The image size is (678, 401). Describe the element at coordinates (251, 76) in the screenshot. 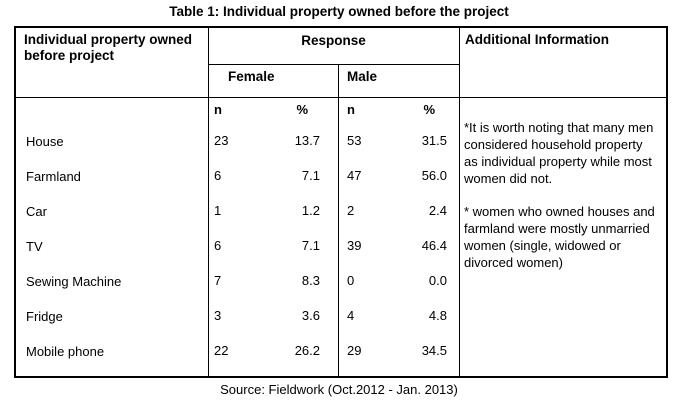

I see `header-female: Female` at that location.